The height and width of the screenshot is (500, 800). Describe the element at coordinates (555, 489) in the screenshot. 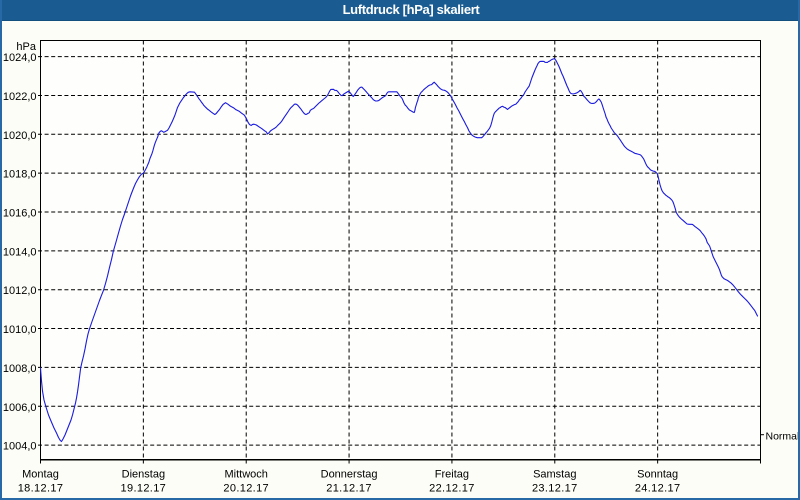

I see `svg-text: 23.12.17` at that location.